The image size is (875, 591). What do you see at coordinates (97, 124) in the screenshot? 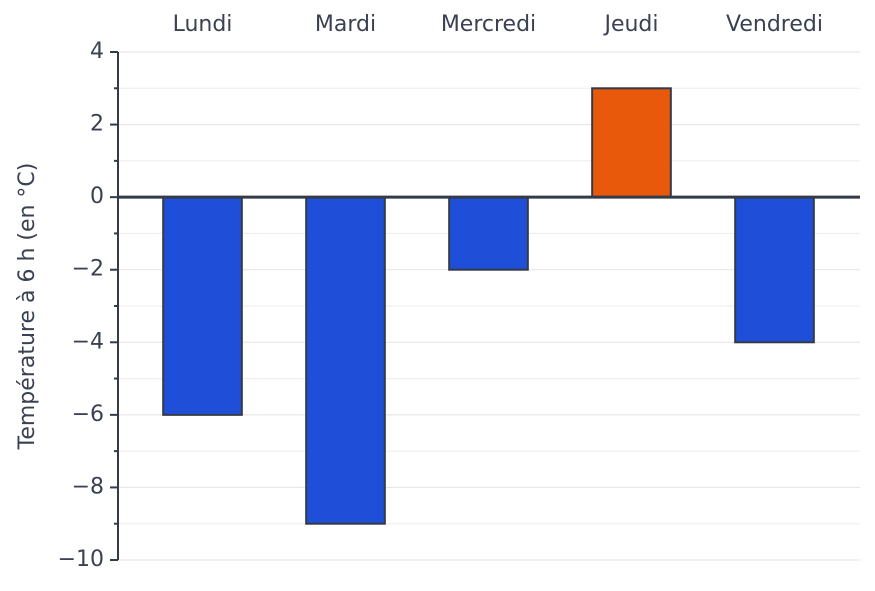
I see `y-tick-label: 2` at bounding box center [97, 124].